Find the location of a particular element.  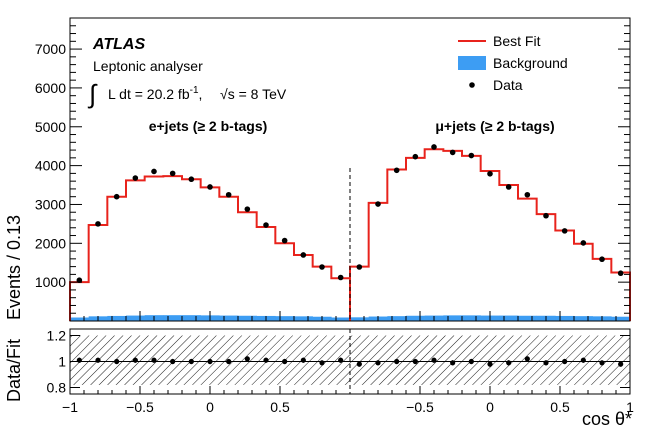

data-marker-swatch is located at coordinates (472, 85).